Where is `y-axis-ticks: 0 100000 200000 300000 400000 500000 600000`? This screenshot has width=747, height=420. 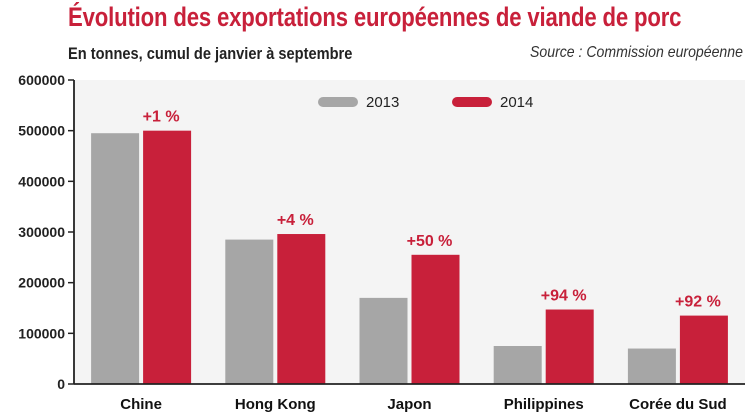 y-axis-ticks: 0 100000 200000 300000 400000 500000 600000 is located at coordinates (46, 232).